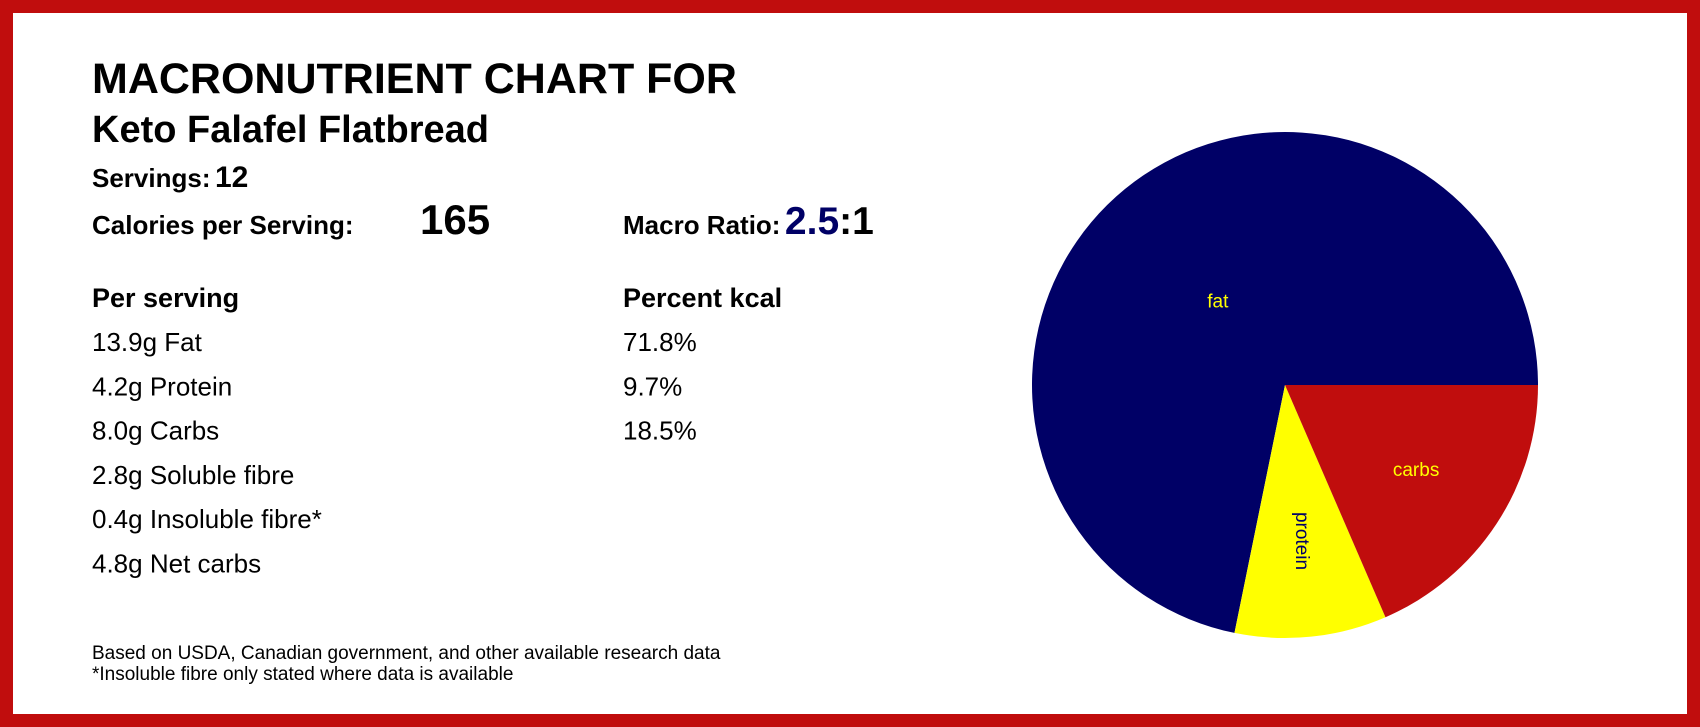 This screenshot has height=727, width=1700. I want to click on nutrient-item: 2.8g Soluble fibre, so click(193, 475).